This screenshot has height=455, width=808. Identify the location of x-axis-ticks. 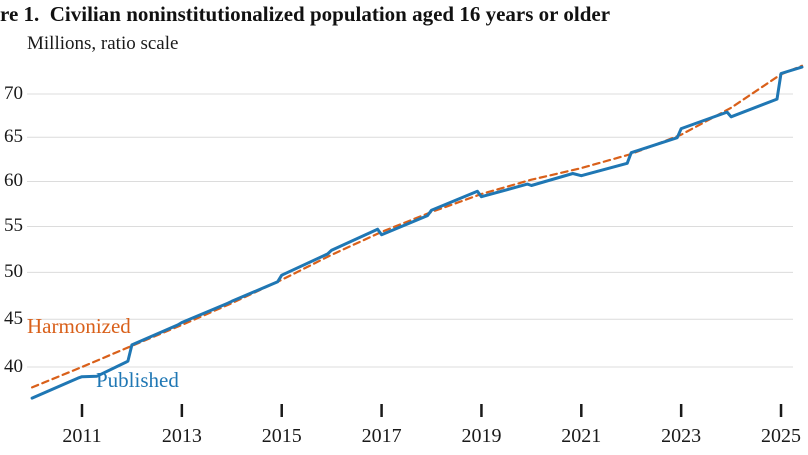
(431, 410).